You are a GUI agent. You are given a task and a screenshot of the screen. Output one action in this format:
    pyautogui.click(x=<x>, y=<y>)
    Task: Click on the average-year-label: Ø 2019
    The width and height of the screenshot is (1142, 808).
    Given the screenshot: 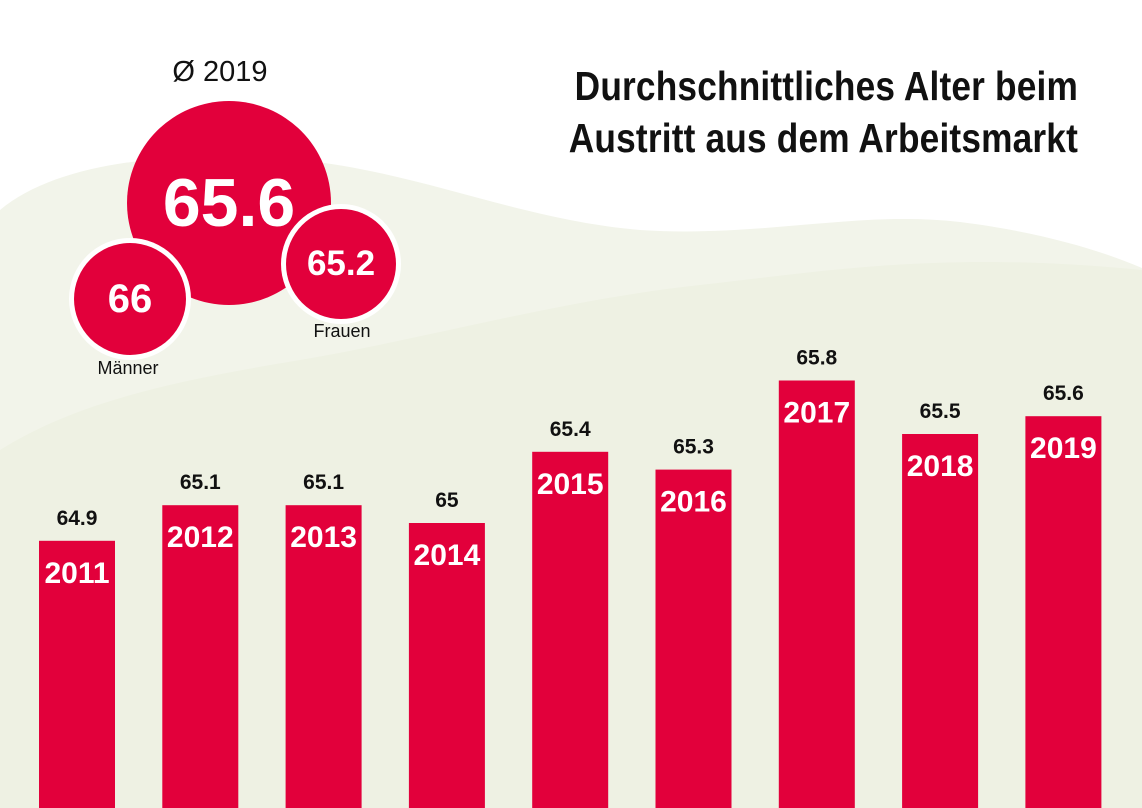 What is the action you would take?
    pyautogui.click(x=220, y=72)
    